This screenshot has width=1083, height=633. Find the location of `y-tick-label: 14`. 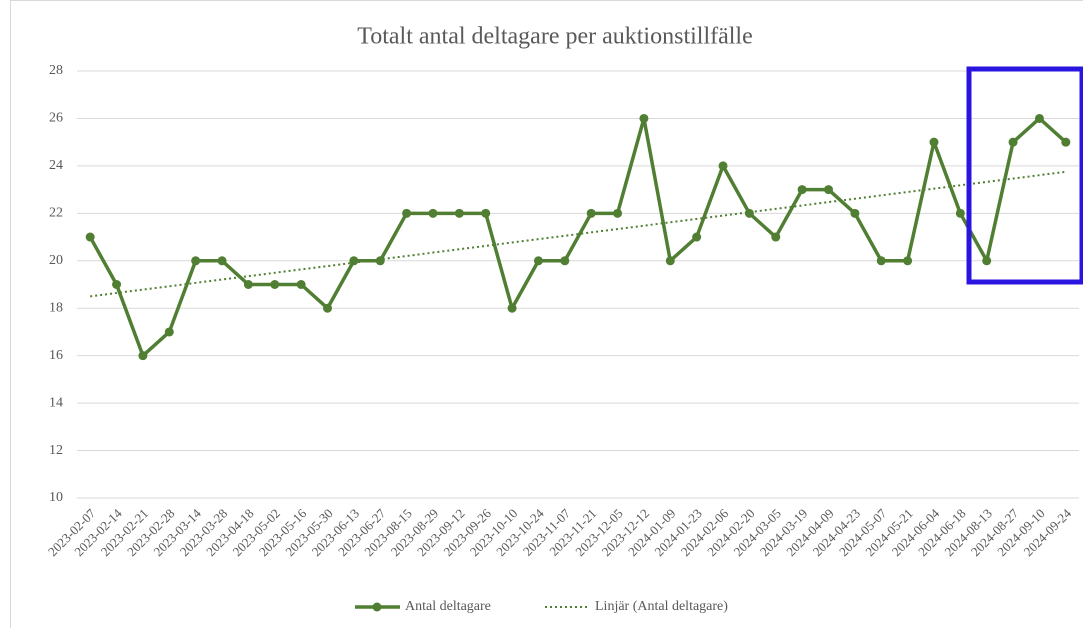

y-tick-label: 14 is located at coordinates (56, 402).